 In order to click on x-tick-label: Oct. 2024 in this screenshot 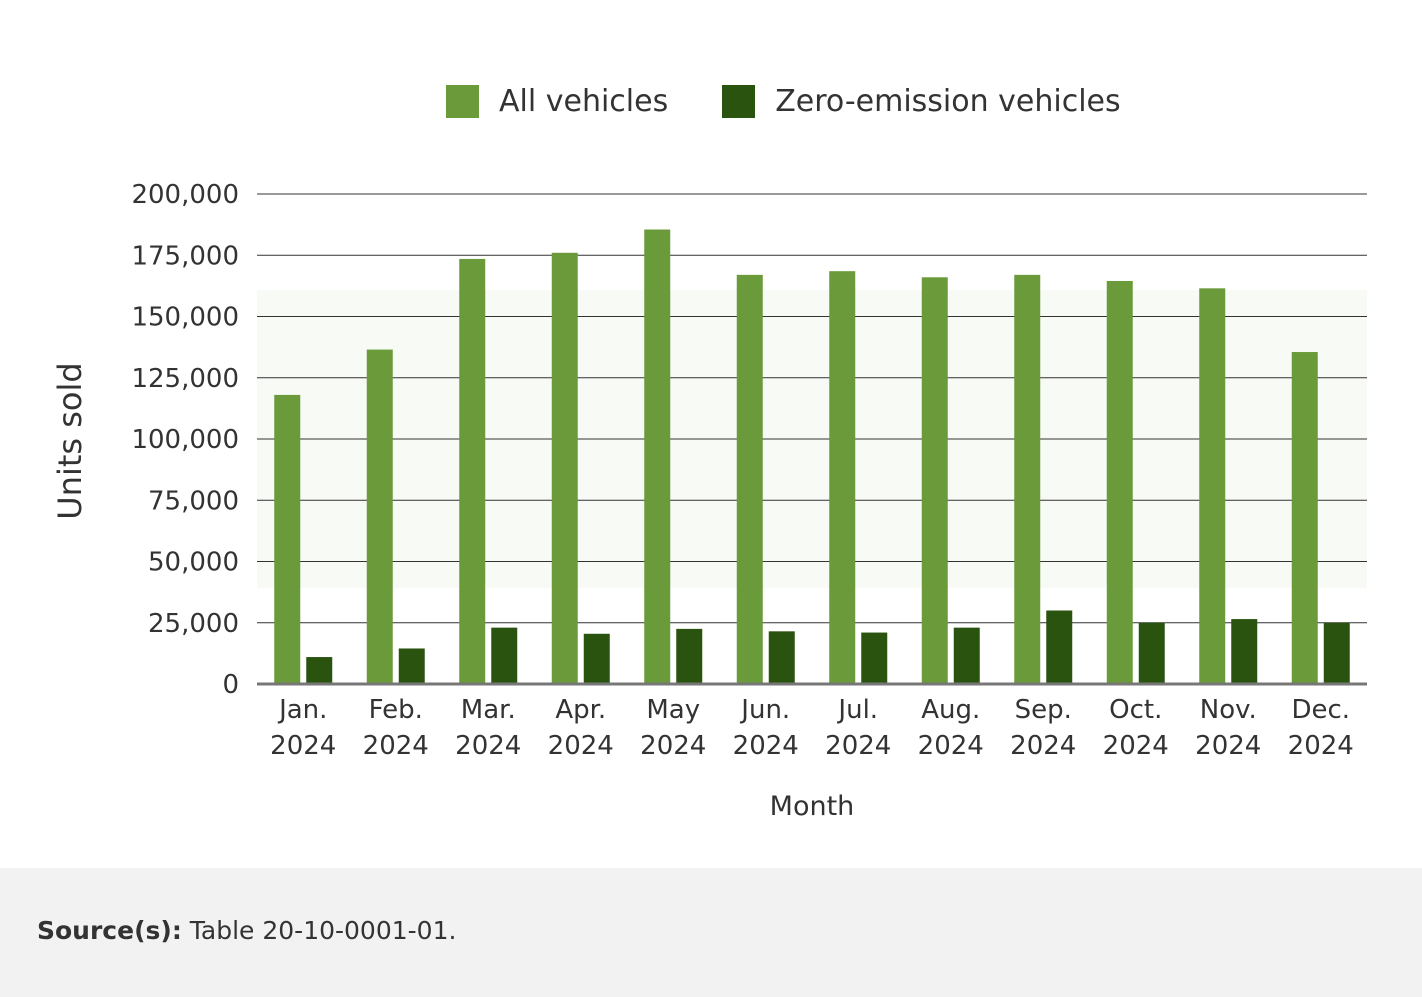, I will do `click(1136, 728)`.